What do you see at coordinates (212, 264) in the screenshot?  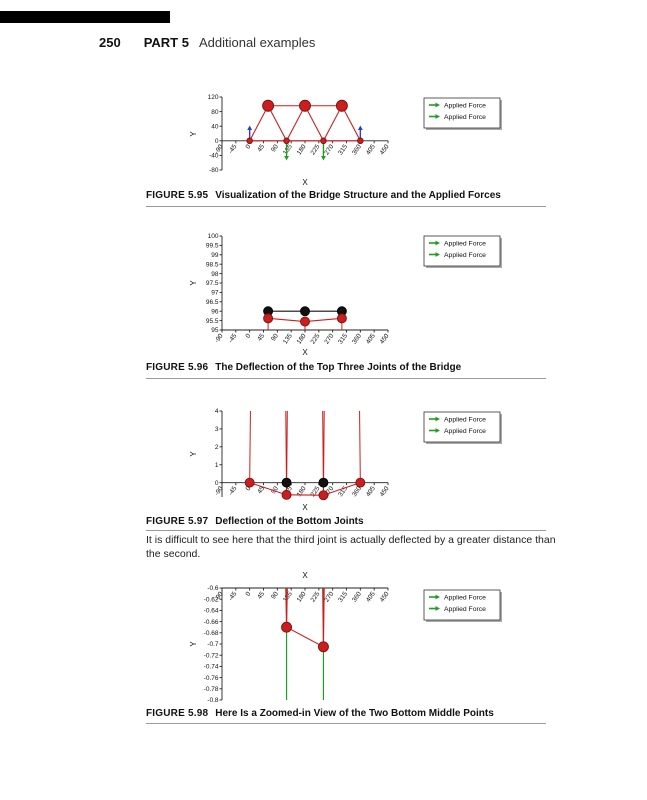 I see `svg-text: 98.5` at bounding box center [212, 264].